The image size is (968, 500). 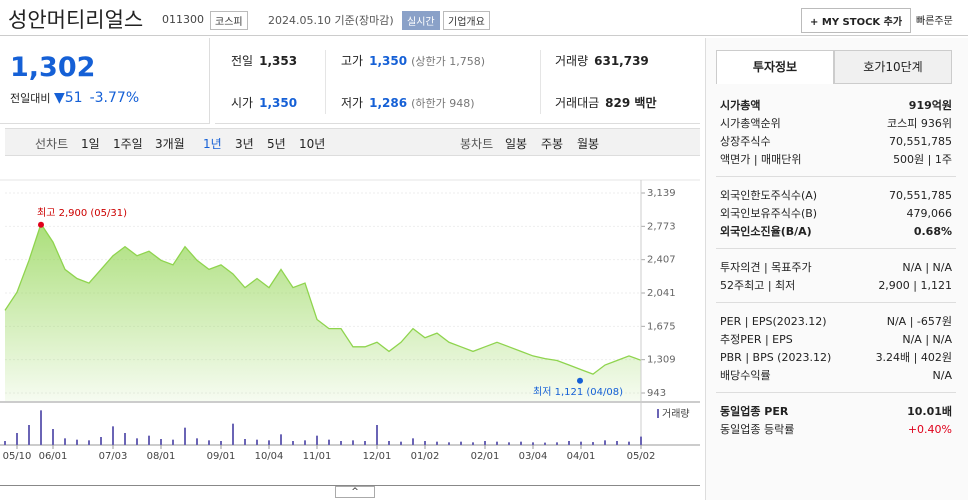 I want to click on max-label: 최고 2,900 (05/31), so click(x=82, y=213).